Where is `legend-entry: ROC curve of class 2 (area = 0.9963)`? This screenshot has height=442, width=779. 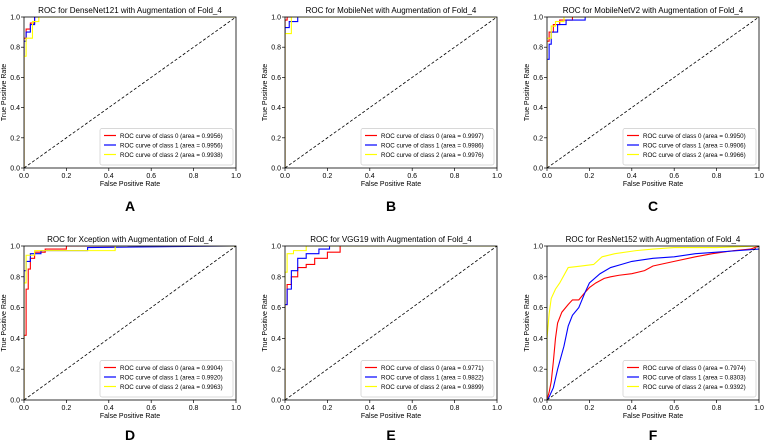 legend-entry: ROC curve of class 2 (area = 0.9963) is located at coordinates (171, 387).